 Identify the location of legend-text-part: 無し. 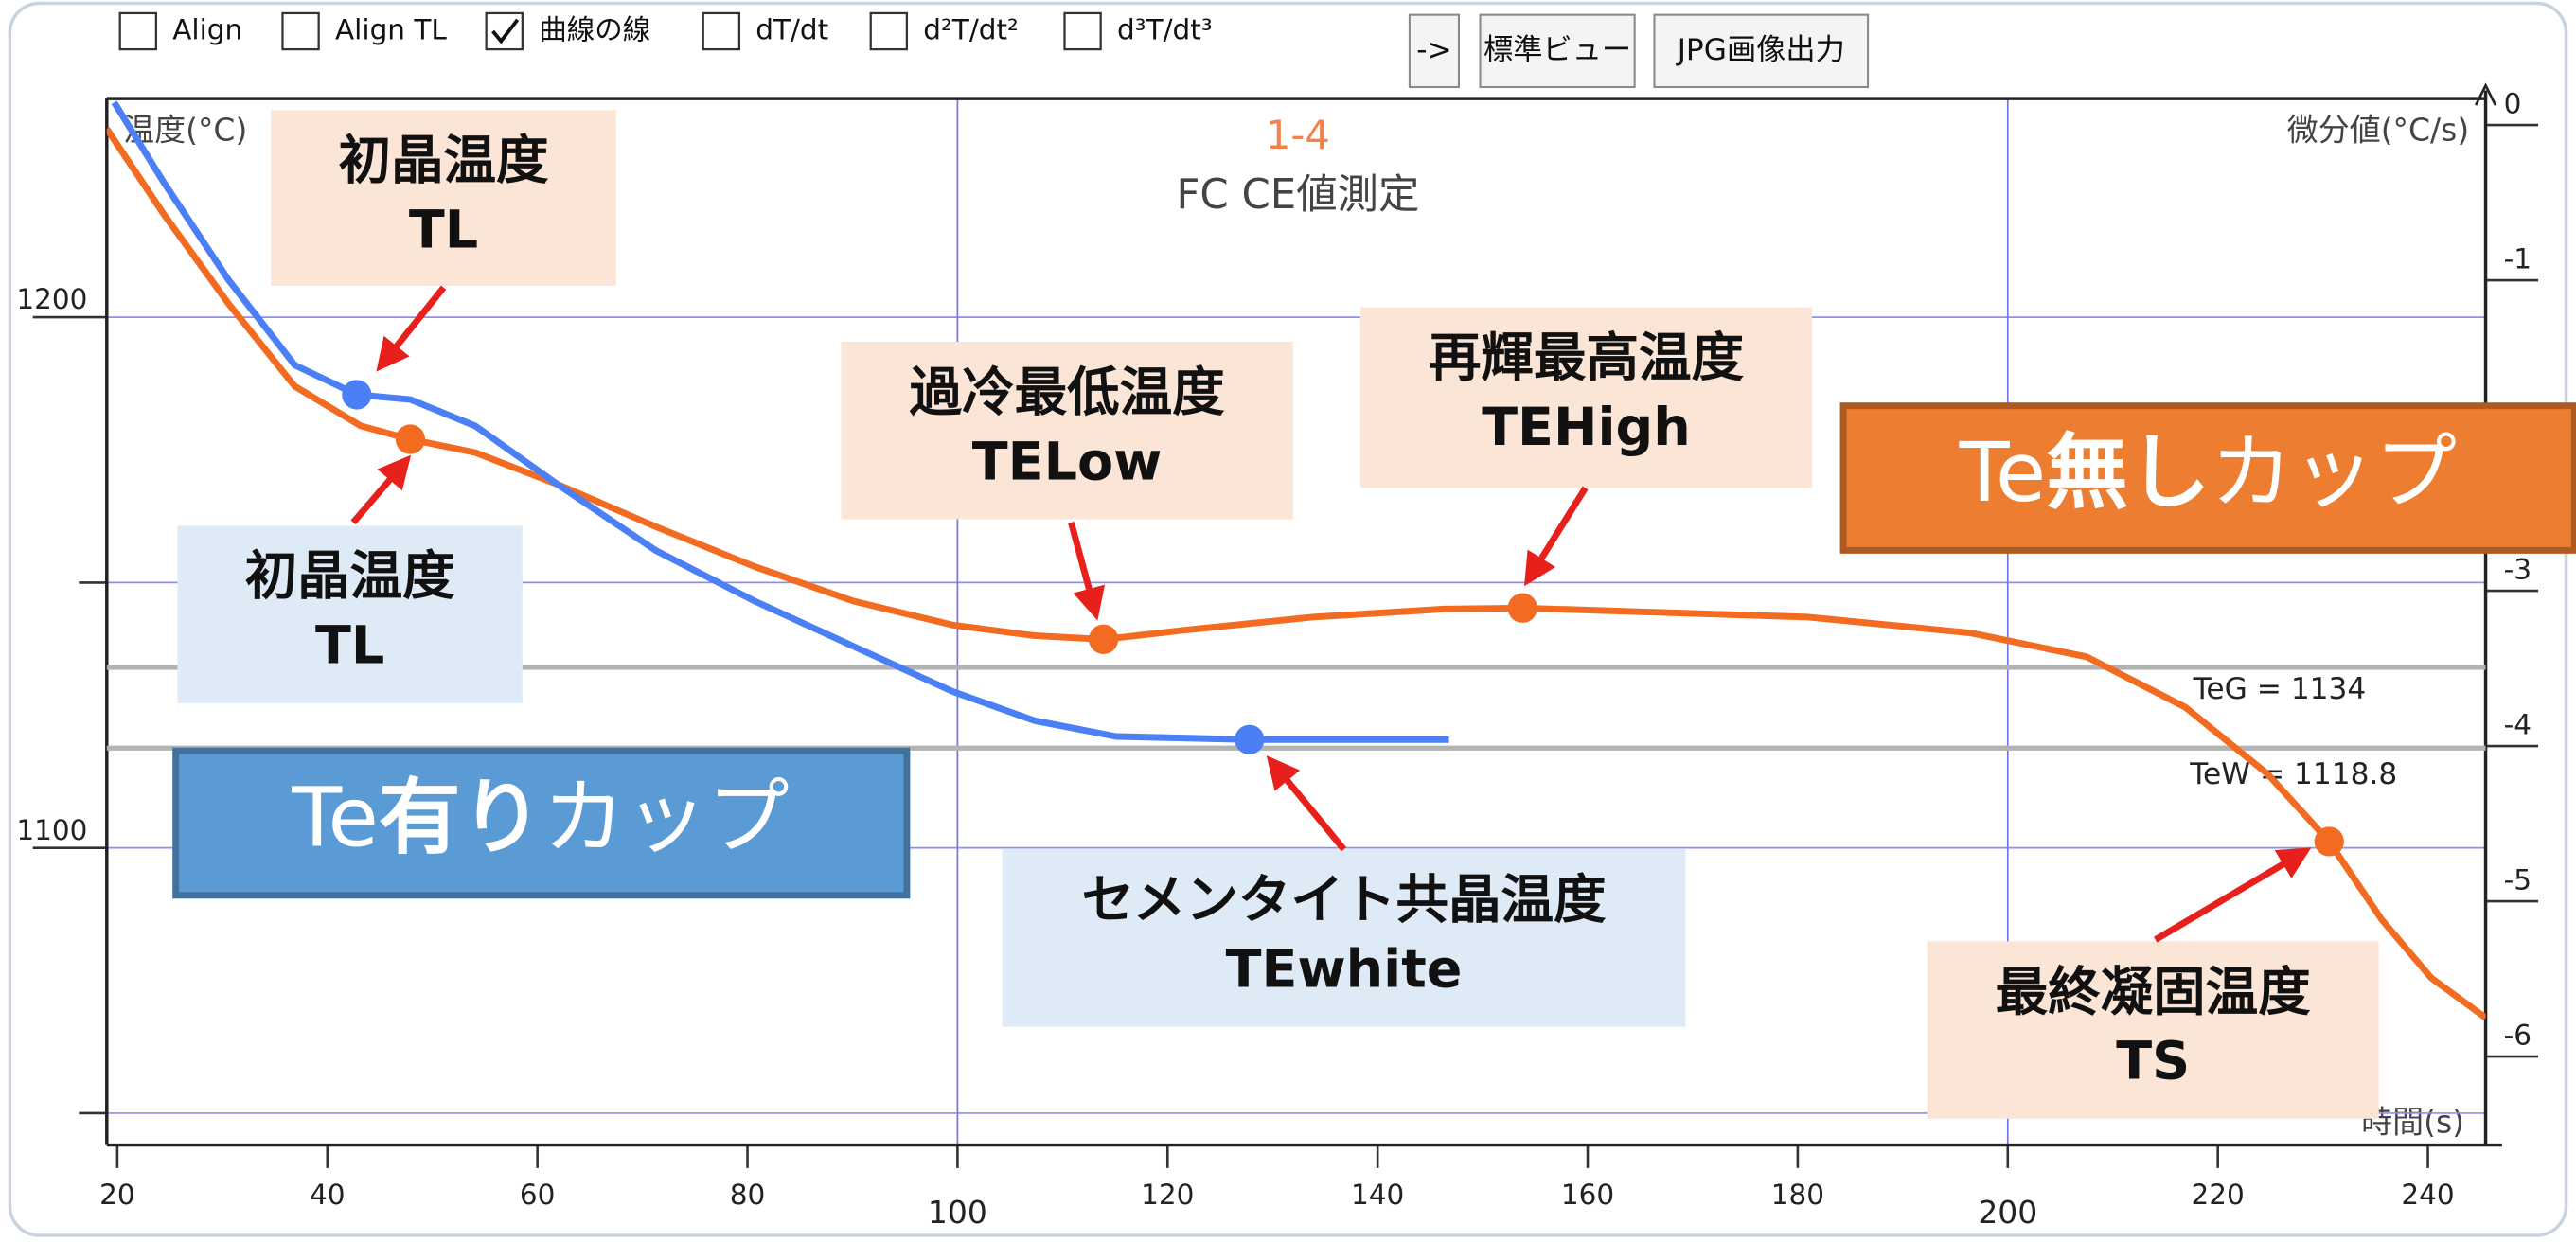
(2128, 473).